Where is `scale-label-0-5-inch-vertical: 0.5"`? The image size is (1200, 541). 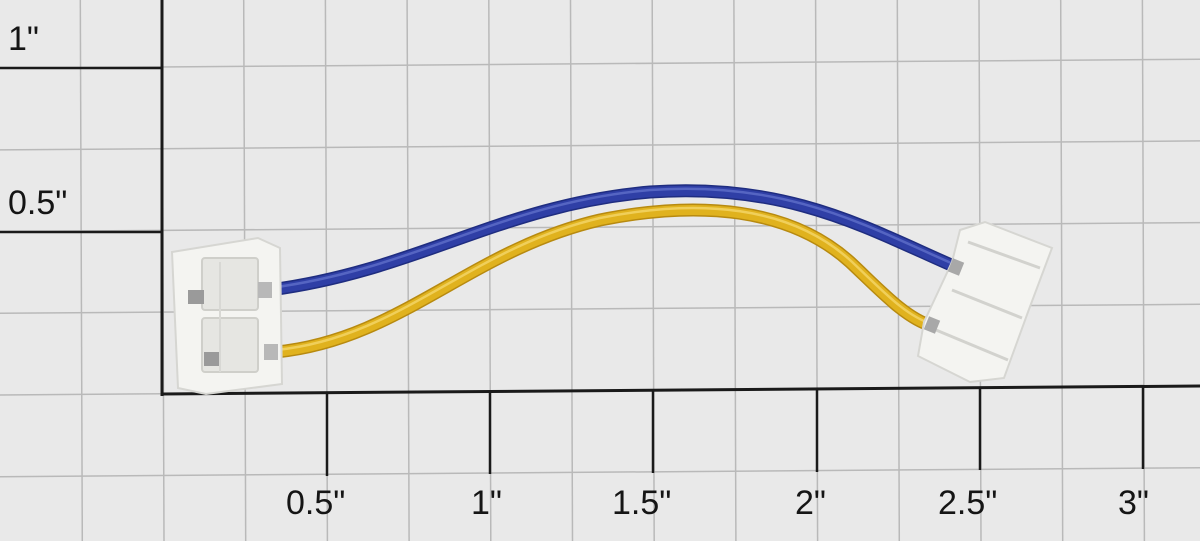
scale-label-0-5-inch-vertical: 0.5" is located at coordinates (38, 203).